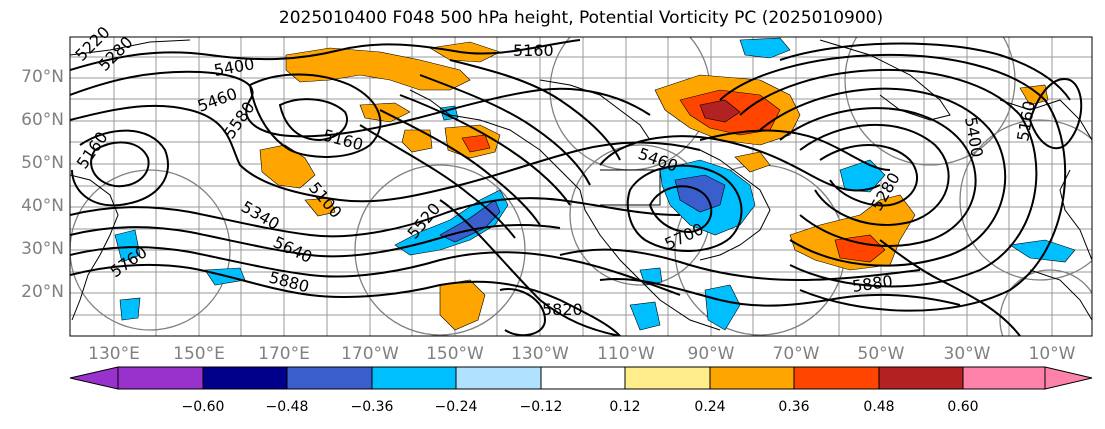 This screenshot has width=1105, height=429. I want to click on lon-label: 110°W, so click(626, 354).